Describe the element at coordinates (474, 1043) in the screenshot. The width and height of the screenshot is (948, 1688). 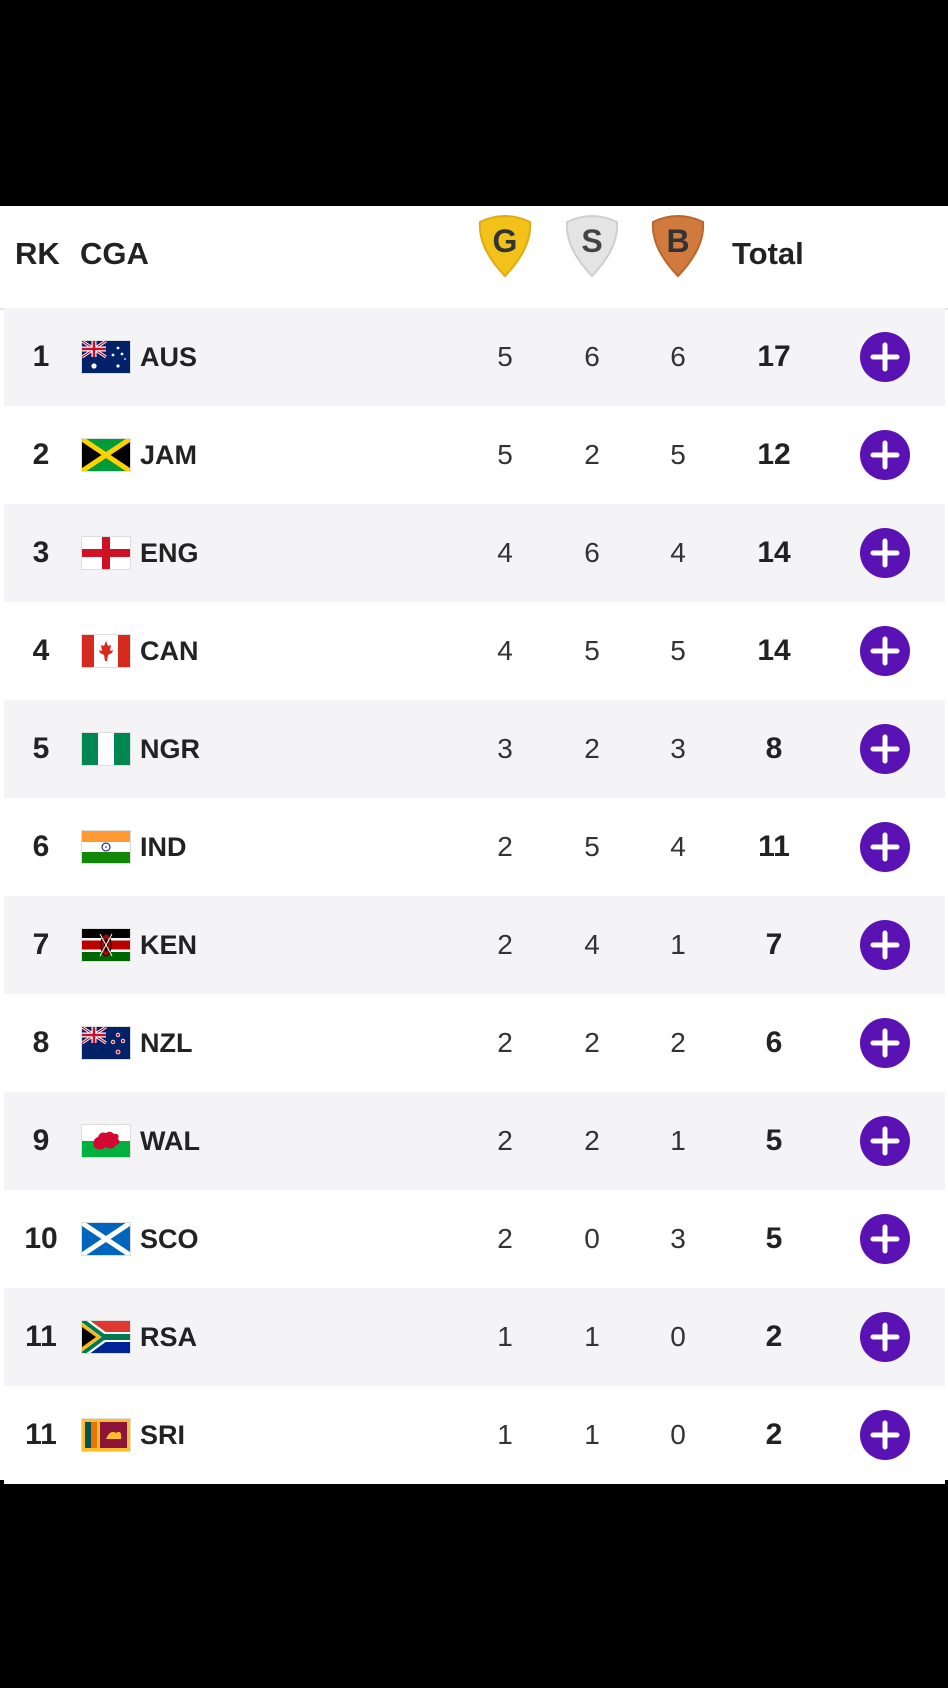
I see `table-row: 8 NZL 2 2 2 6` at that location.